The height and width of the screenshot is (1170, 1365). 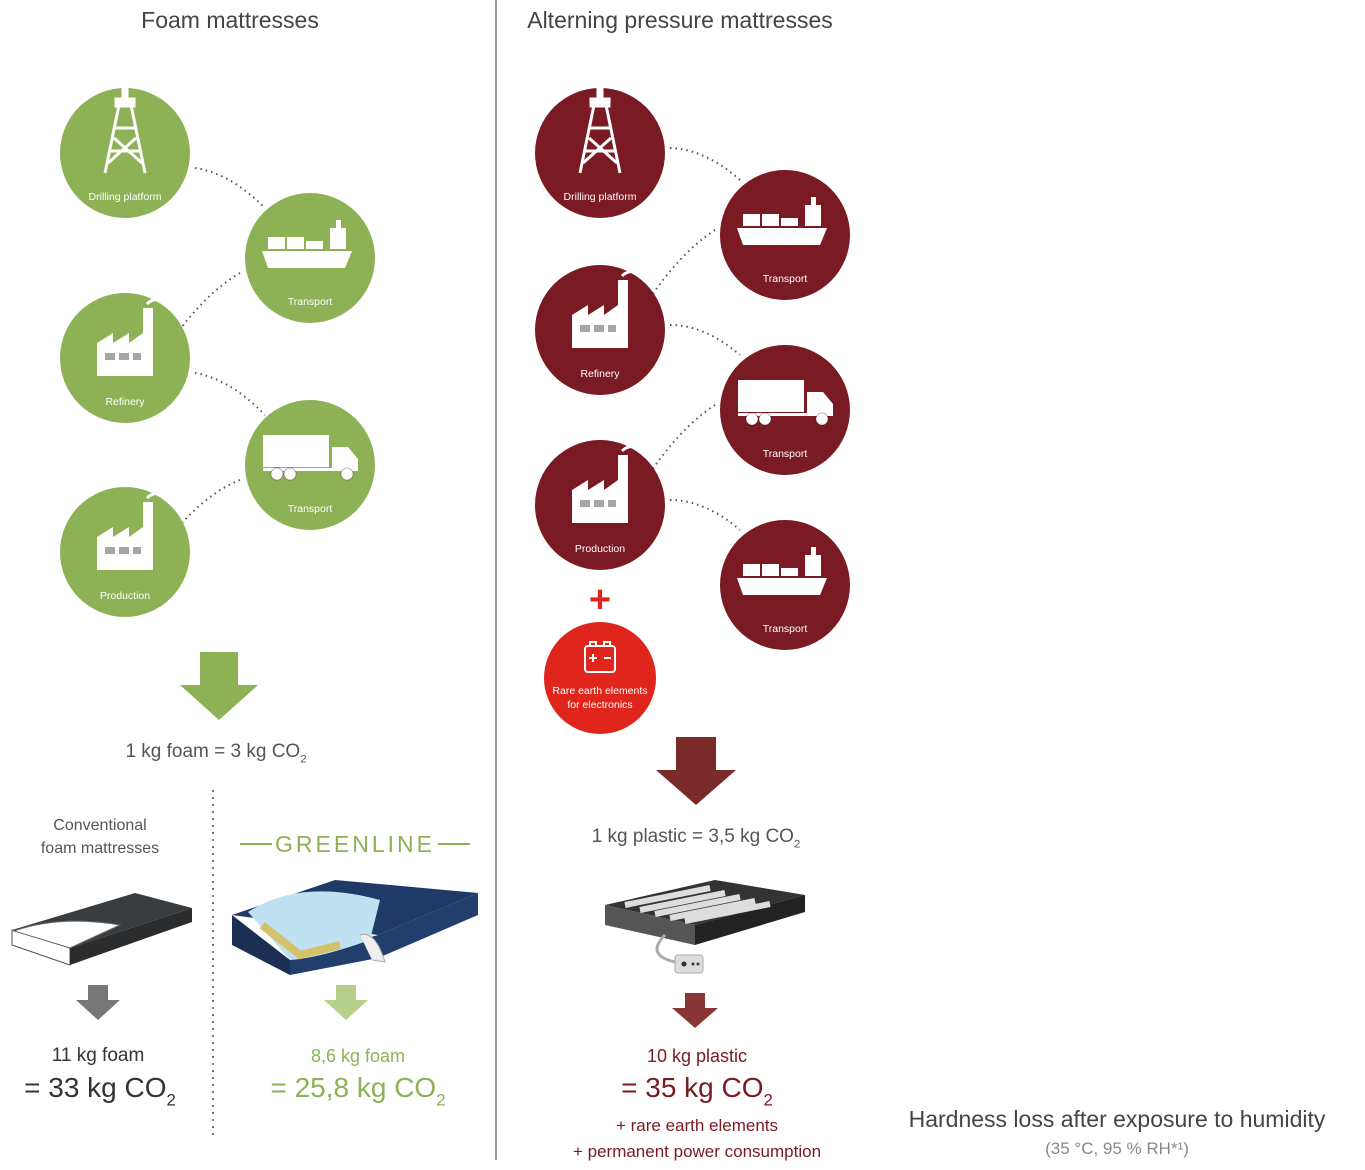 I want to click on node: Production, so click(x=125, y=552).